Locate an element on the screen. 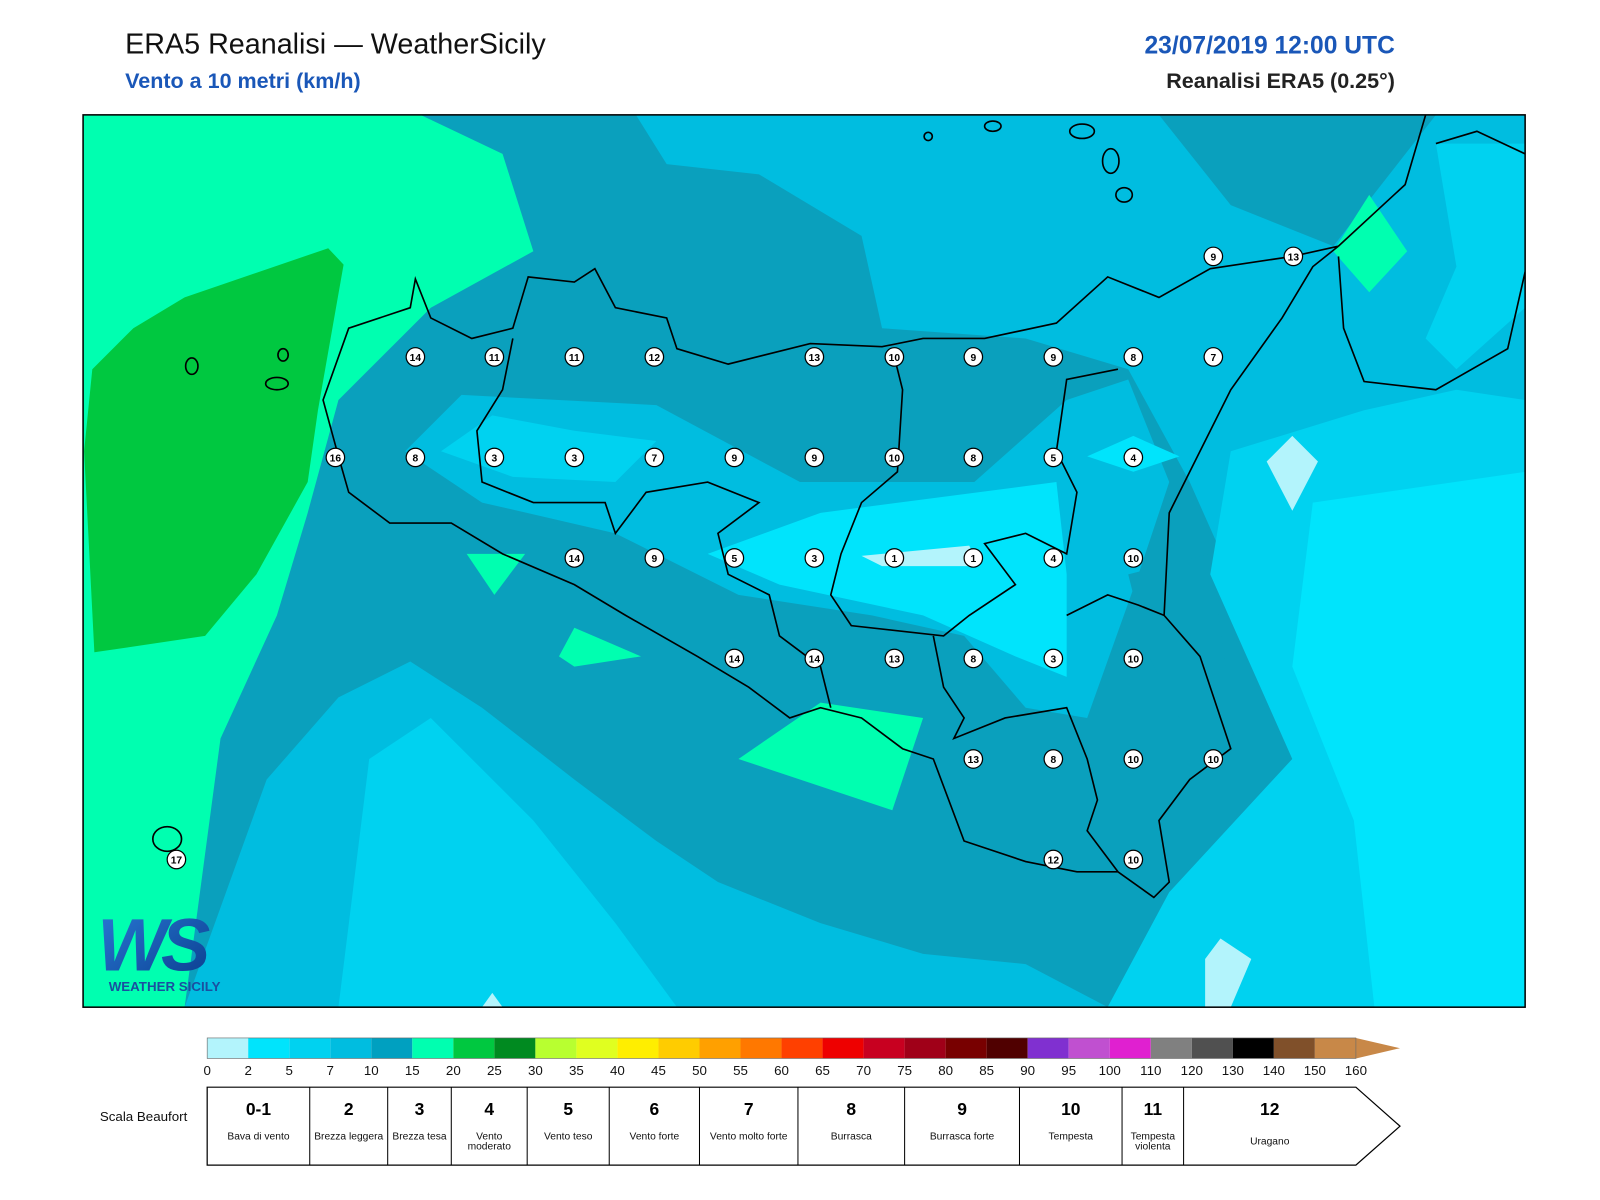 Image resolution: width=1600 pixels, height=1200 pixels. beaufort-desc-box: Burrasca forte is located at coordinates (962, 1137).